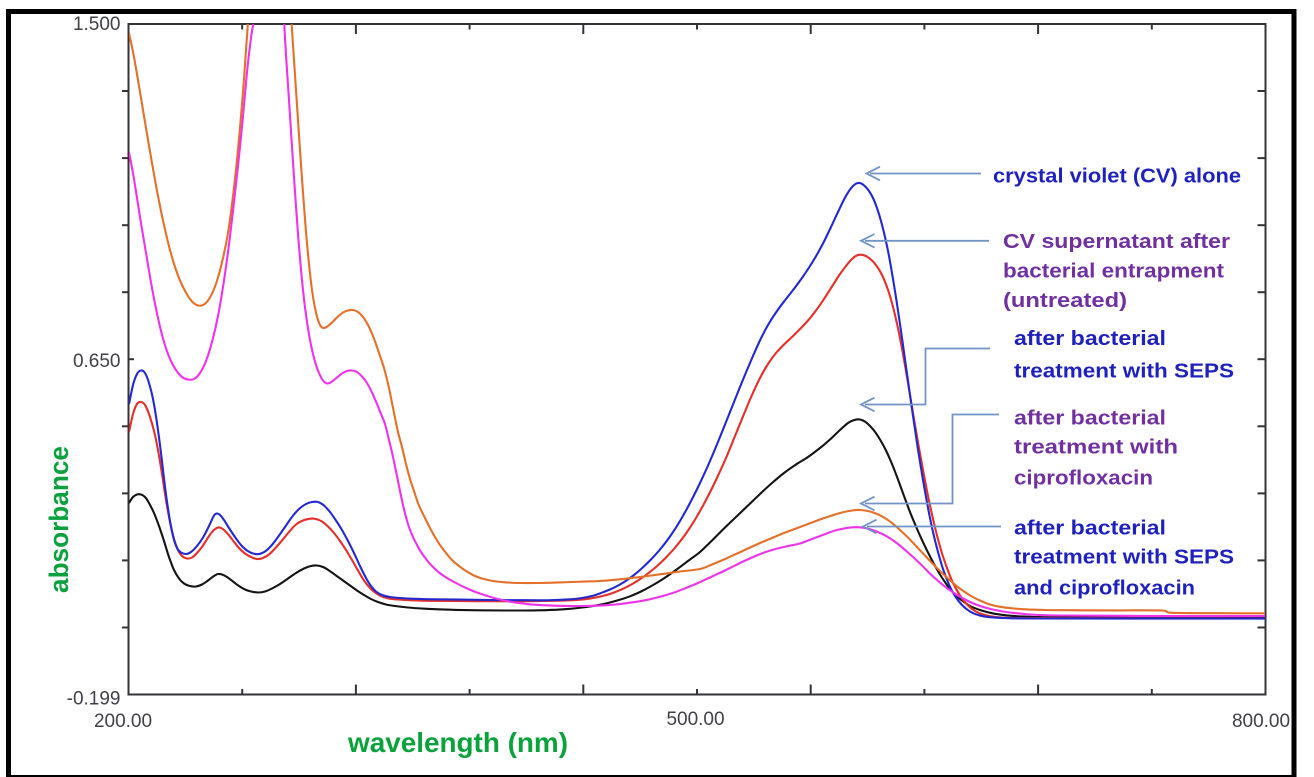 This screenshot has width=1314, height=777. What do you see at coordinates (1113, 272) in the screenshot?
I see `svg-text: bacterial entrapment` at bounding box center [1113, 272].